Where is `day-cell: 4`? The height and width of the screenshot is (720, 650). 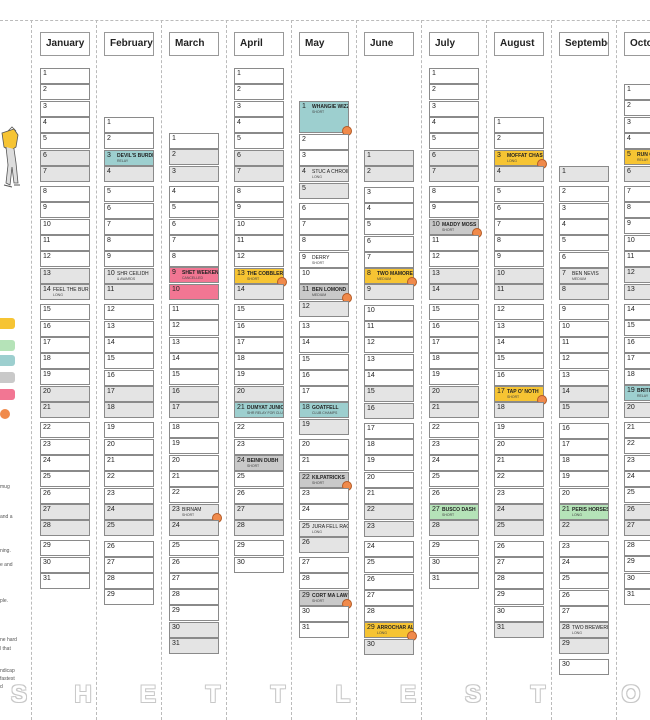 day-cell: 4 is located at coordinates (389, 210).